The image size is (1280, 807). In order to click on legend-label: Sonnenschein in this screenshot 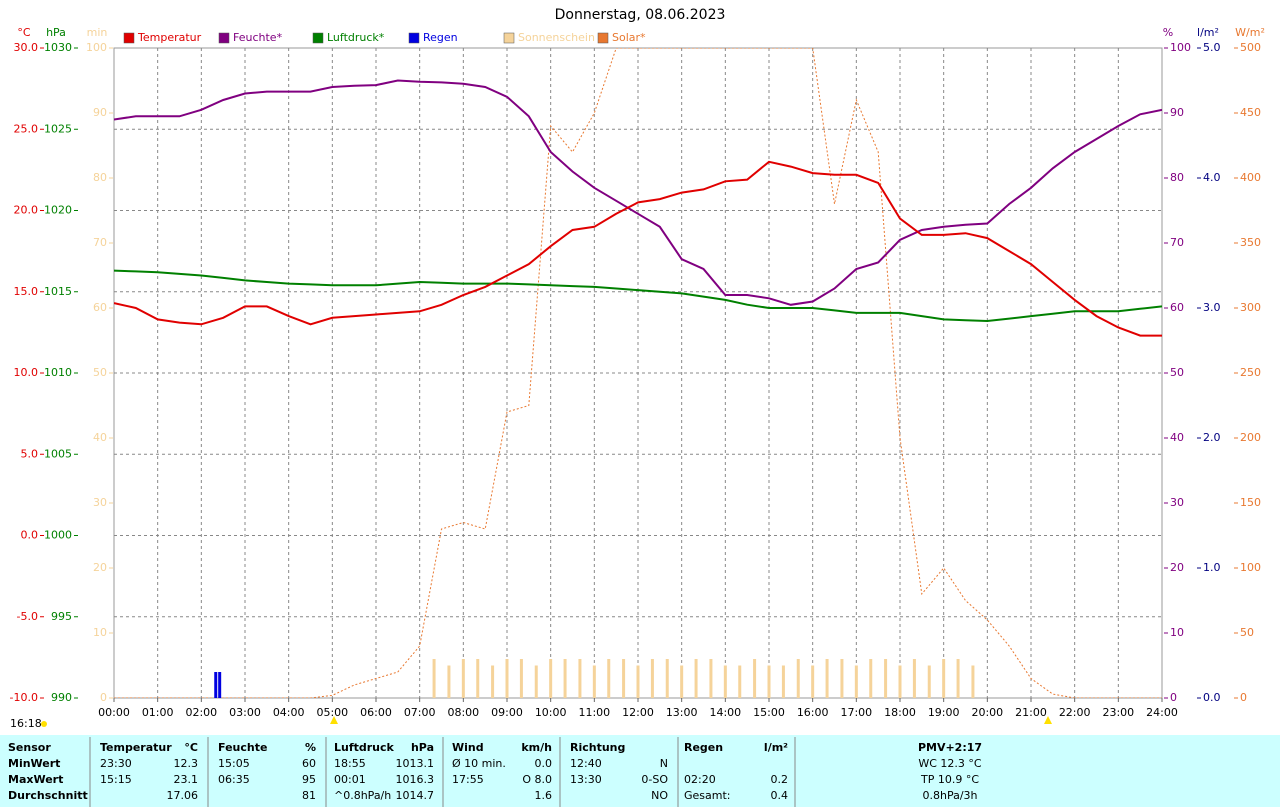, I will do `click(556, 37)`.